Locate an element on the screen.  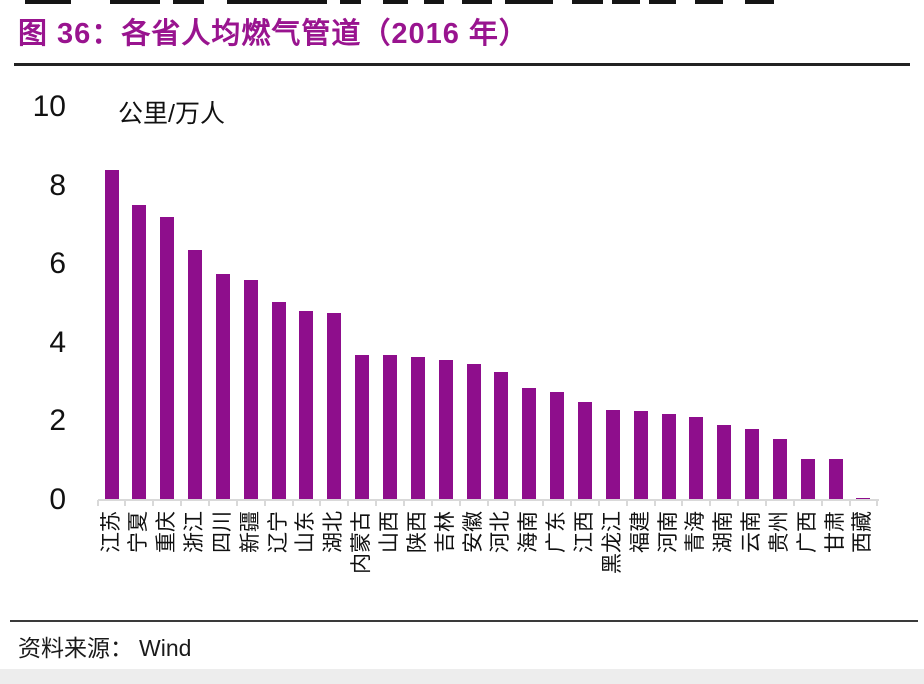
y-axis-tick-label: 0 is located at coordinates (57, 499).